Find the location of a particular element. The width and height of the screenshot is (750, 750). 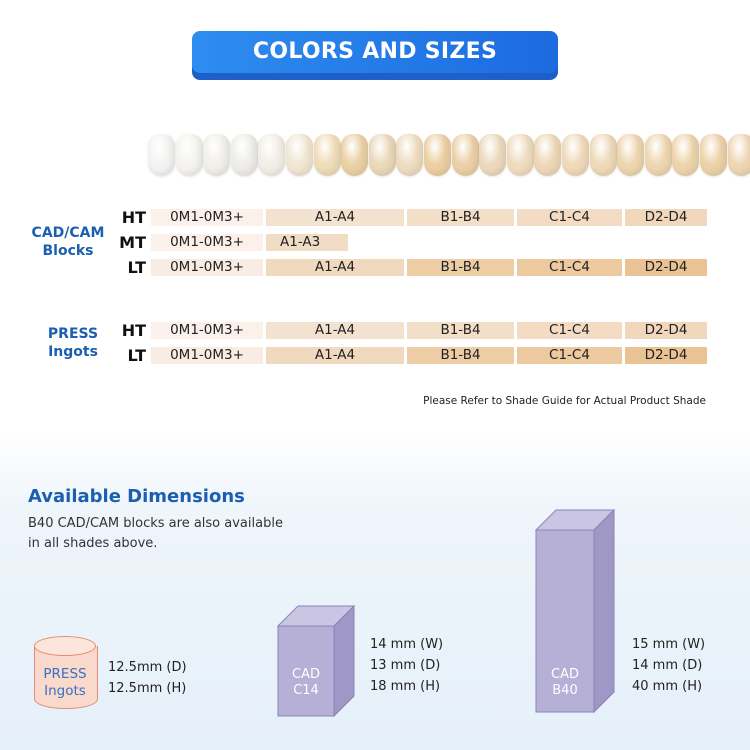

press-ingot-label: PRESS Ingots is located at coordinates (65, 683).